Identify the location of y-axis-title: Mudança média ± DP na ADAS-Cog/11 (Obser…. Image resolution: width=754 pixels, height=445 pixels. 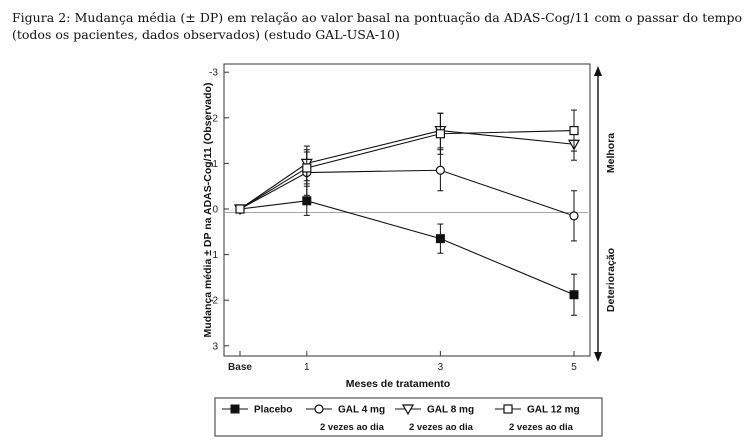
(208, 210).